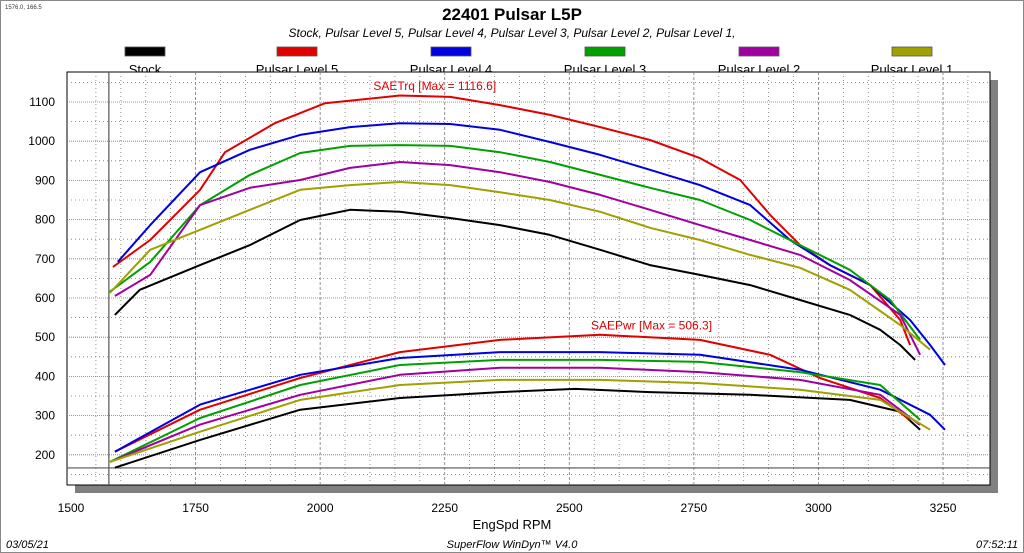  Describe the element at coordinates (45, 416) in the screenshot. I see `y-tick-label: 300` at that location.